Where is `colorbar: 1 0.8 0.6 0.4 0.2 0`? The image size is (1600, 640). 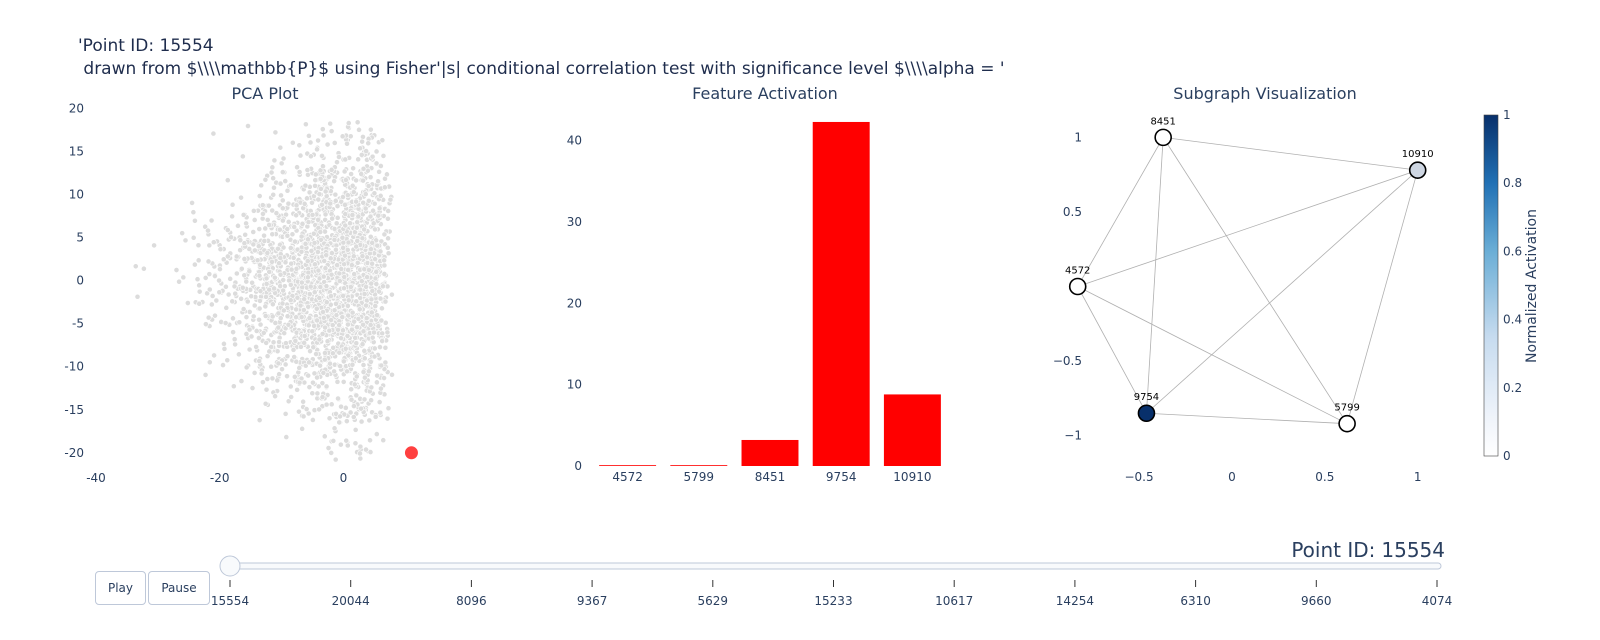 colorbar: 1 0.8 0.6 0.4 0.2 0 is located at coordinates (1502, 285).